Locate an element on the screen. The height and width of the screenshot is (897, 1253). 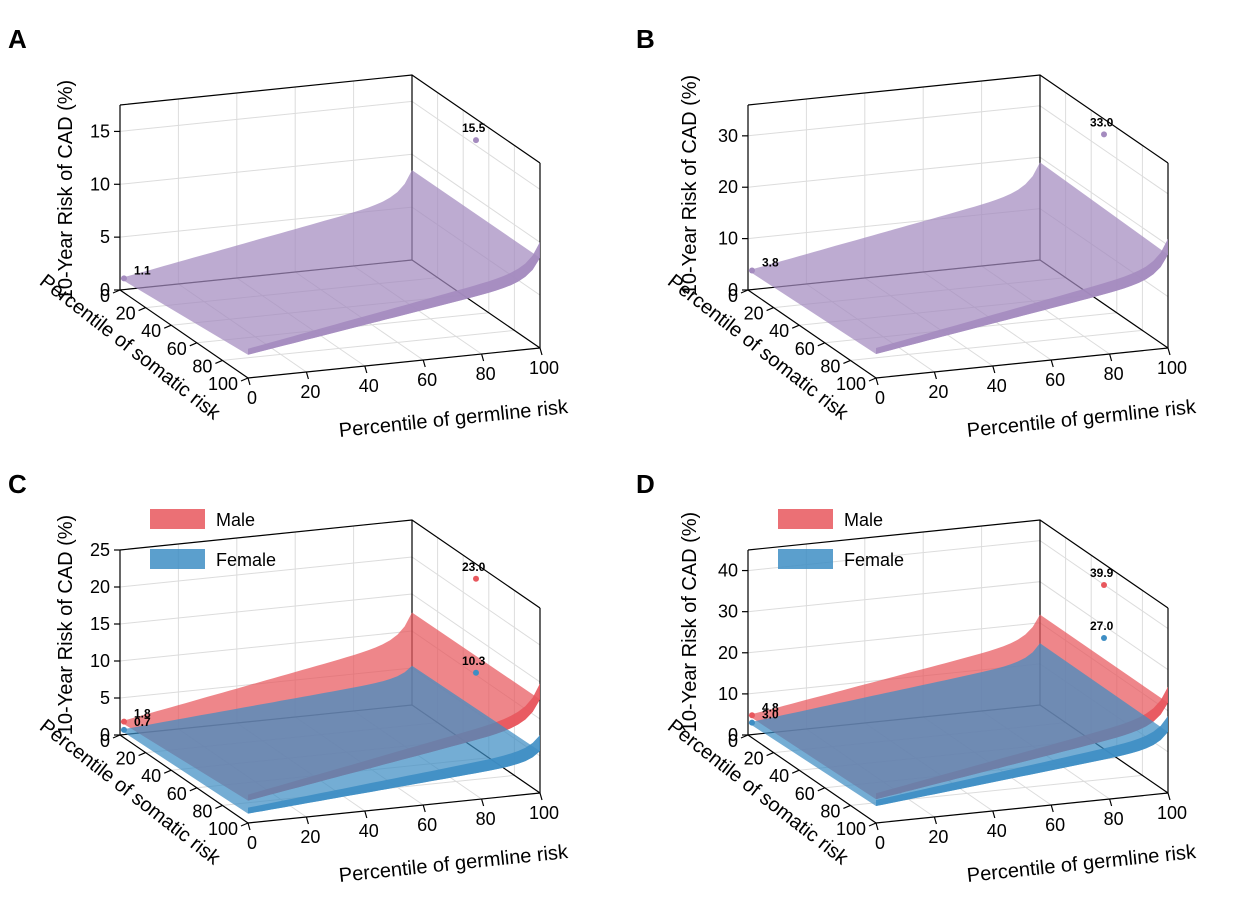
panel-letter: D is located at coordinates (645, 484).